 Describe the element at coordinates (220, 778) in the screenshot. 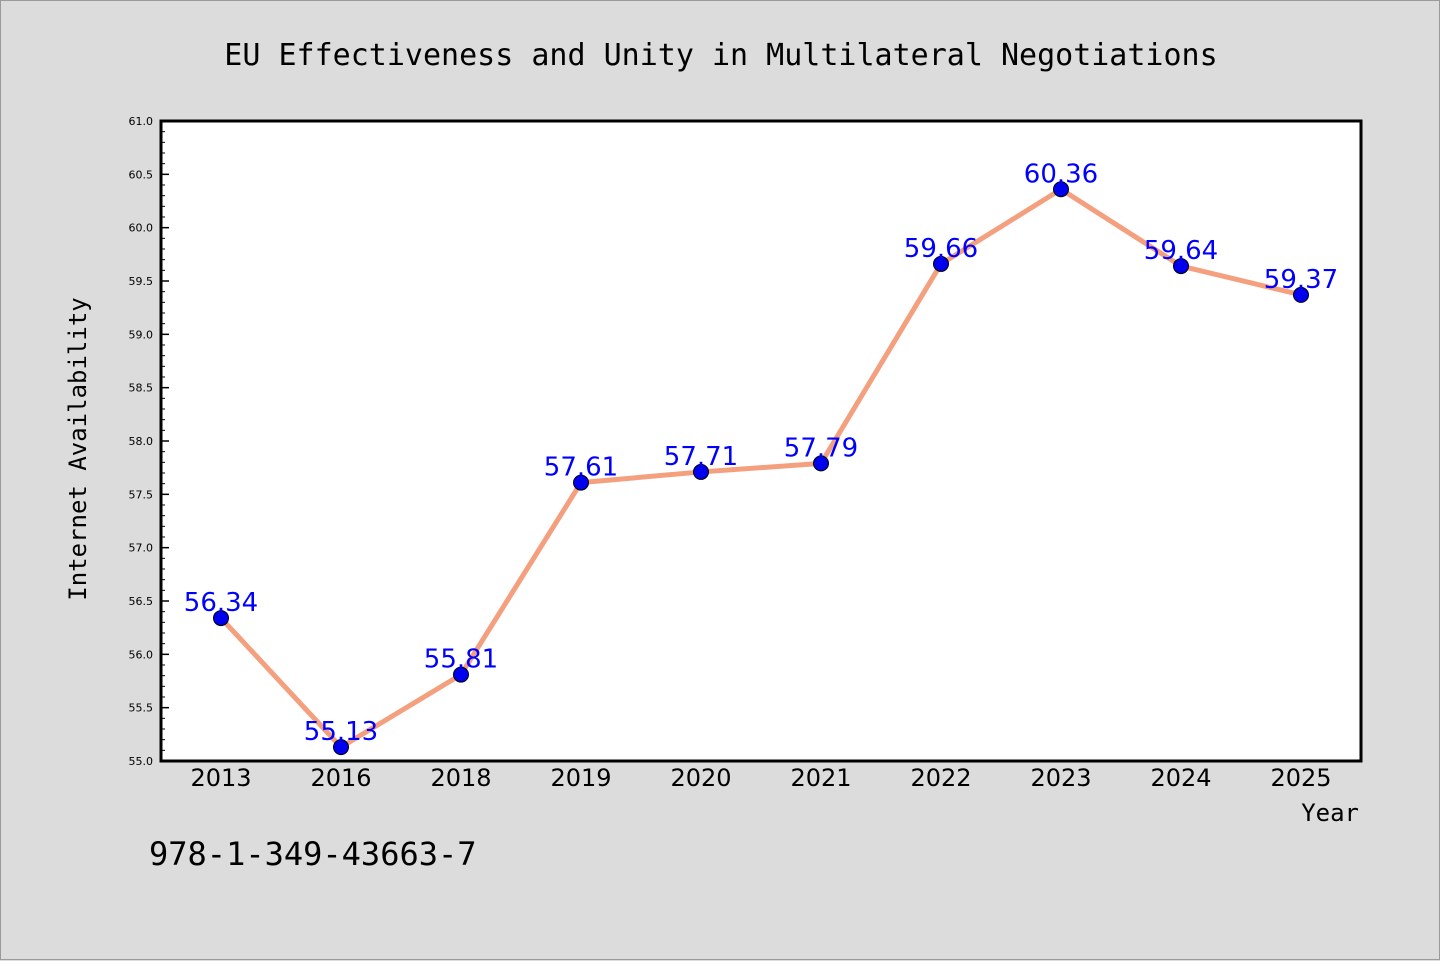

I see `x-tick-label: 2013` at that location.